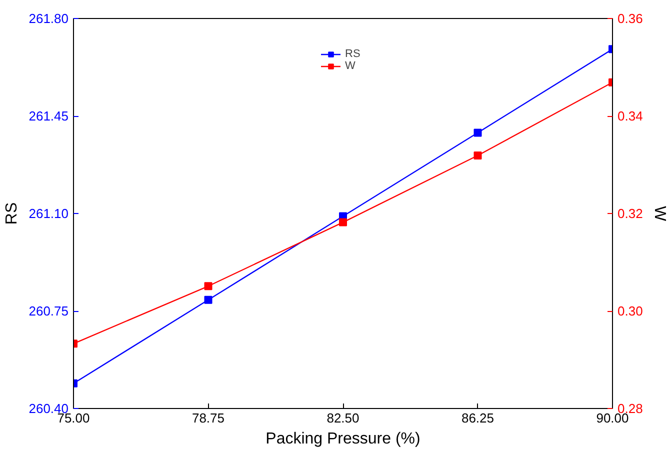 This screenshot has width=670, height=450. Describe the element at coordinates (343, 418) in the screenshot. I see `x-tick-label: 82.50` at that location.